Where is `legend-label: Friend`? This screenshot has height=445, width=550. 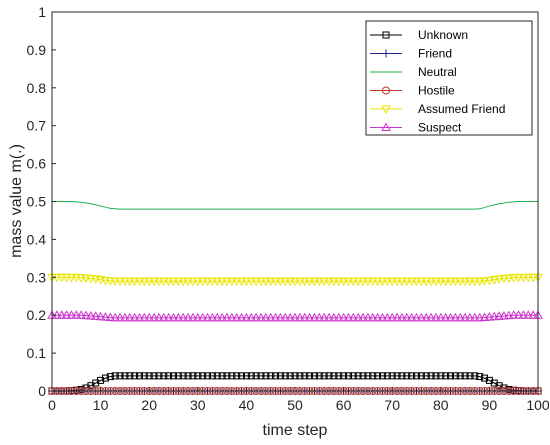 legend-label: Friend is located at coordinates (435, 54).